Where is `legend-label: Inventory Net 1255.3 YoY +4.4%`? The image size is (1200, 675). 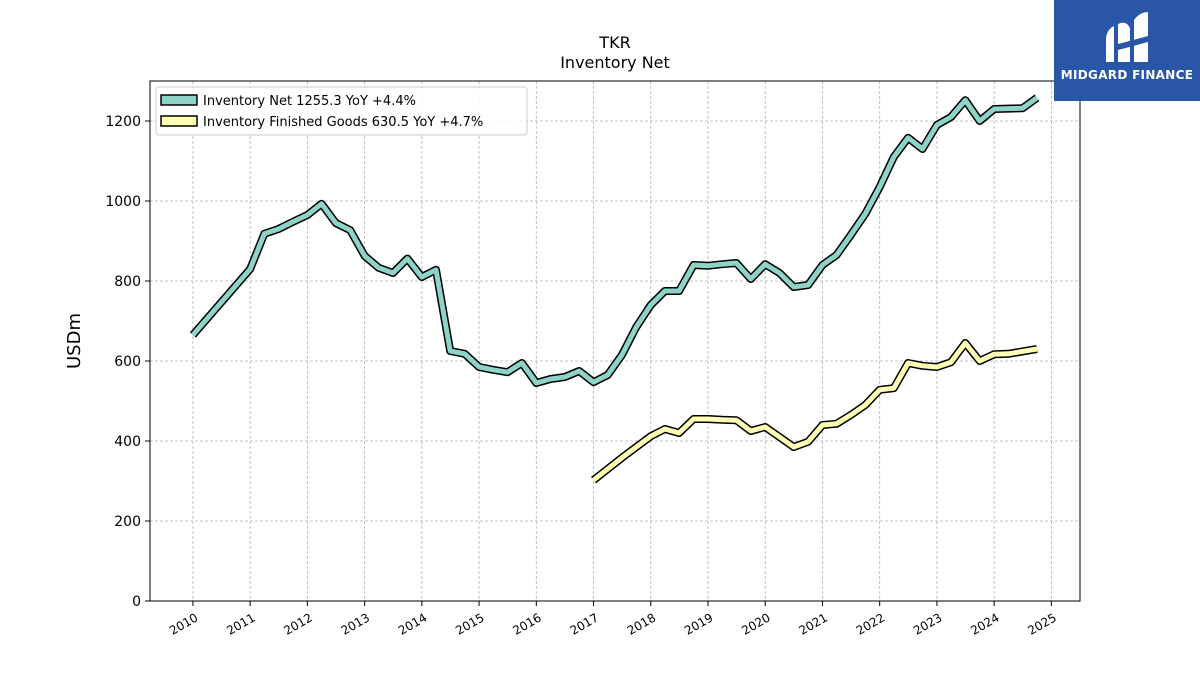
legend-label: Inventory Net 1255.3 YoY +4.4% is located at coordinates (309, 101).